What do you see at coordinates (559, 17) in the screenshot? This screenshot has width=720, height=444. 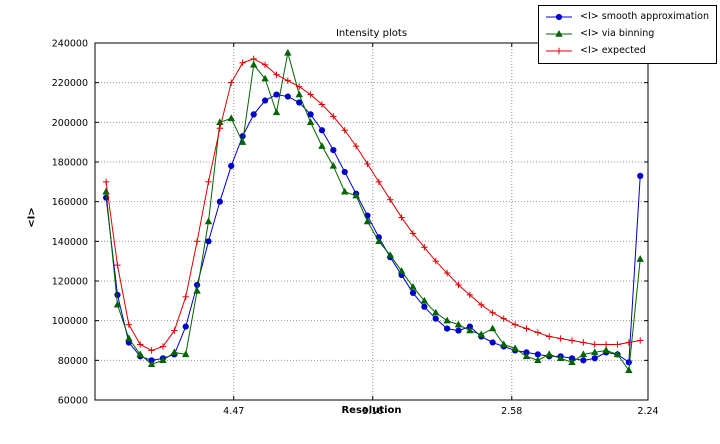 I see `circle-marker-icon` at bounding box center [559, 17].